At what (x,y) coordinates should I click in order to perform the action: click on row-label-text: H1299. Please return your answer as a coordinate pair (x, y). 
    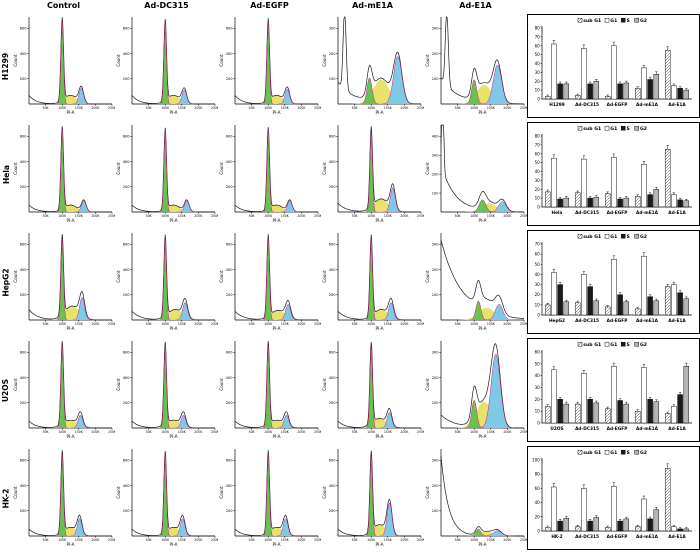
    Looking at the image, I should click on (6, 66).